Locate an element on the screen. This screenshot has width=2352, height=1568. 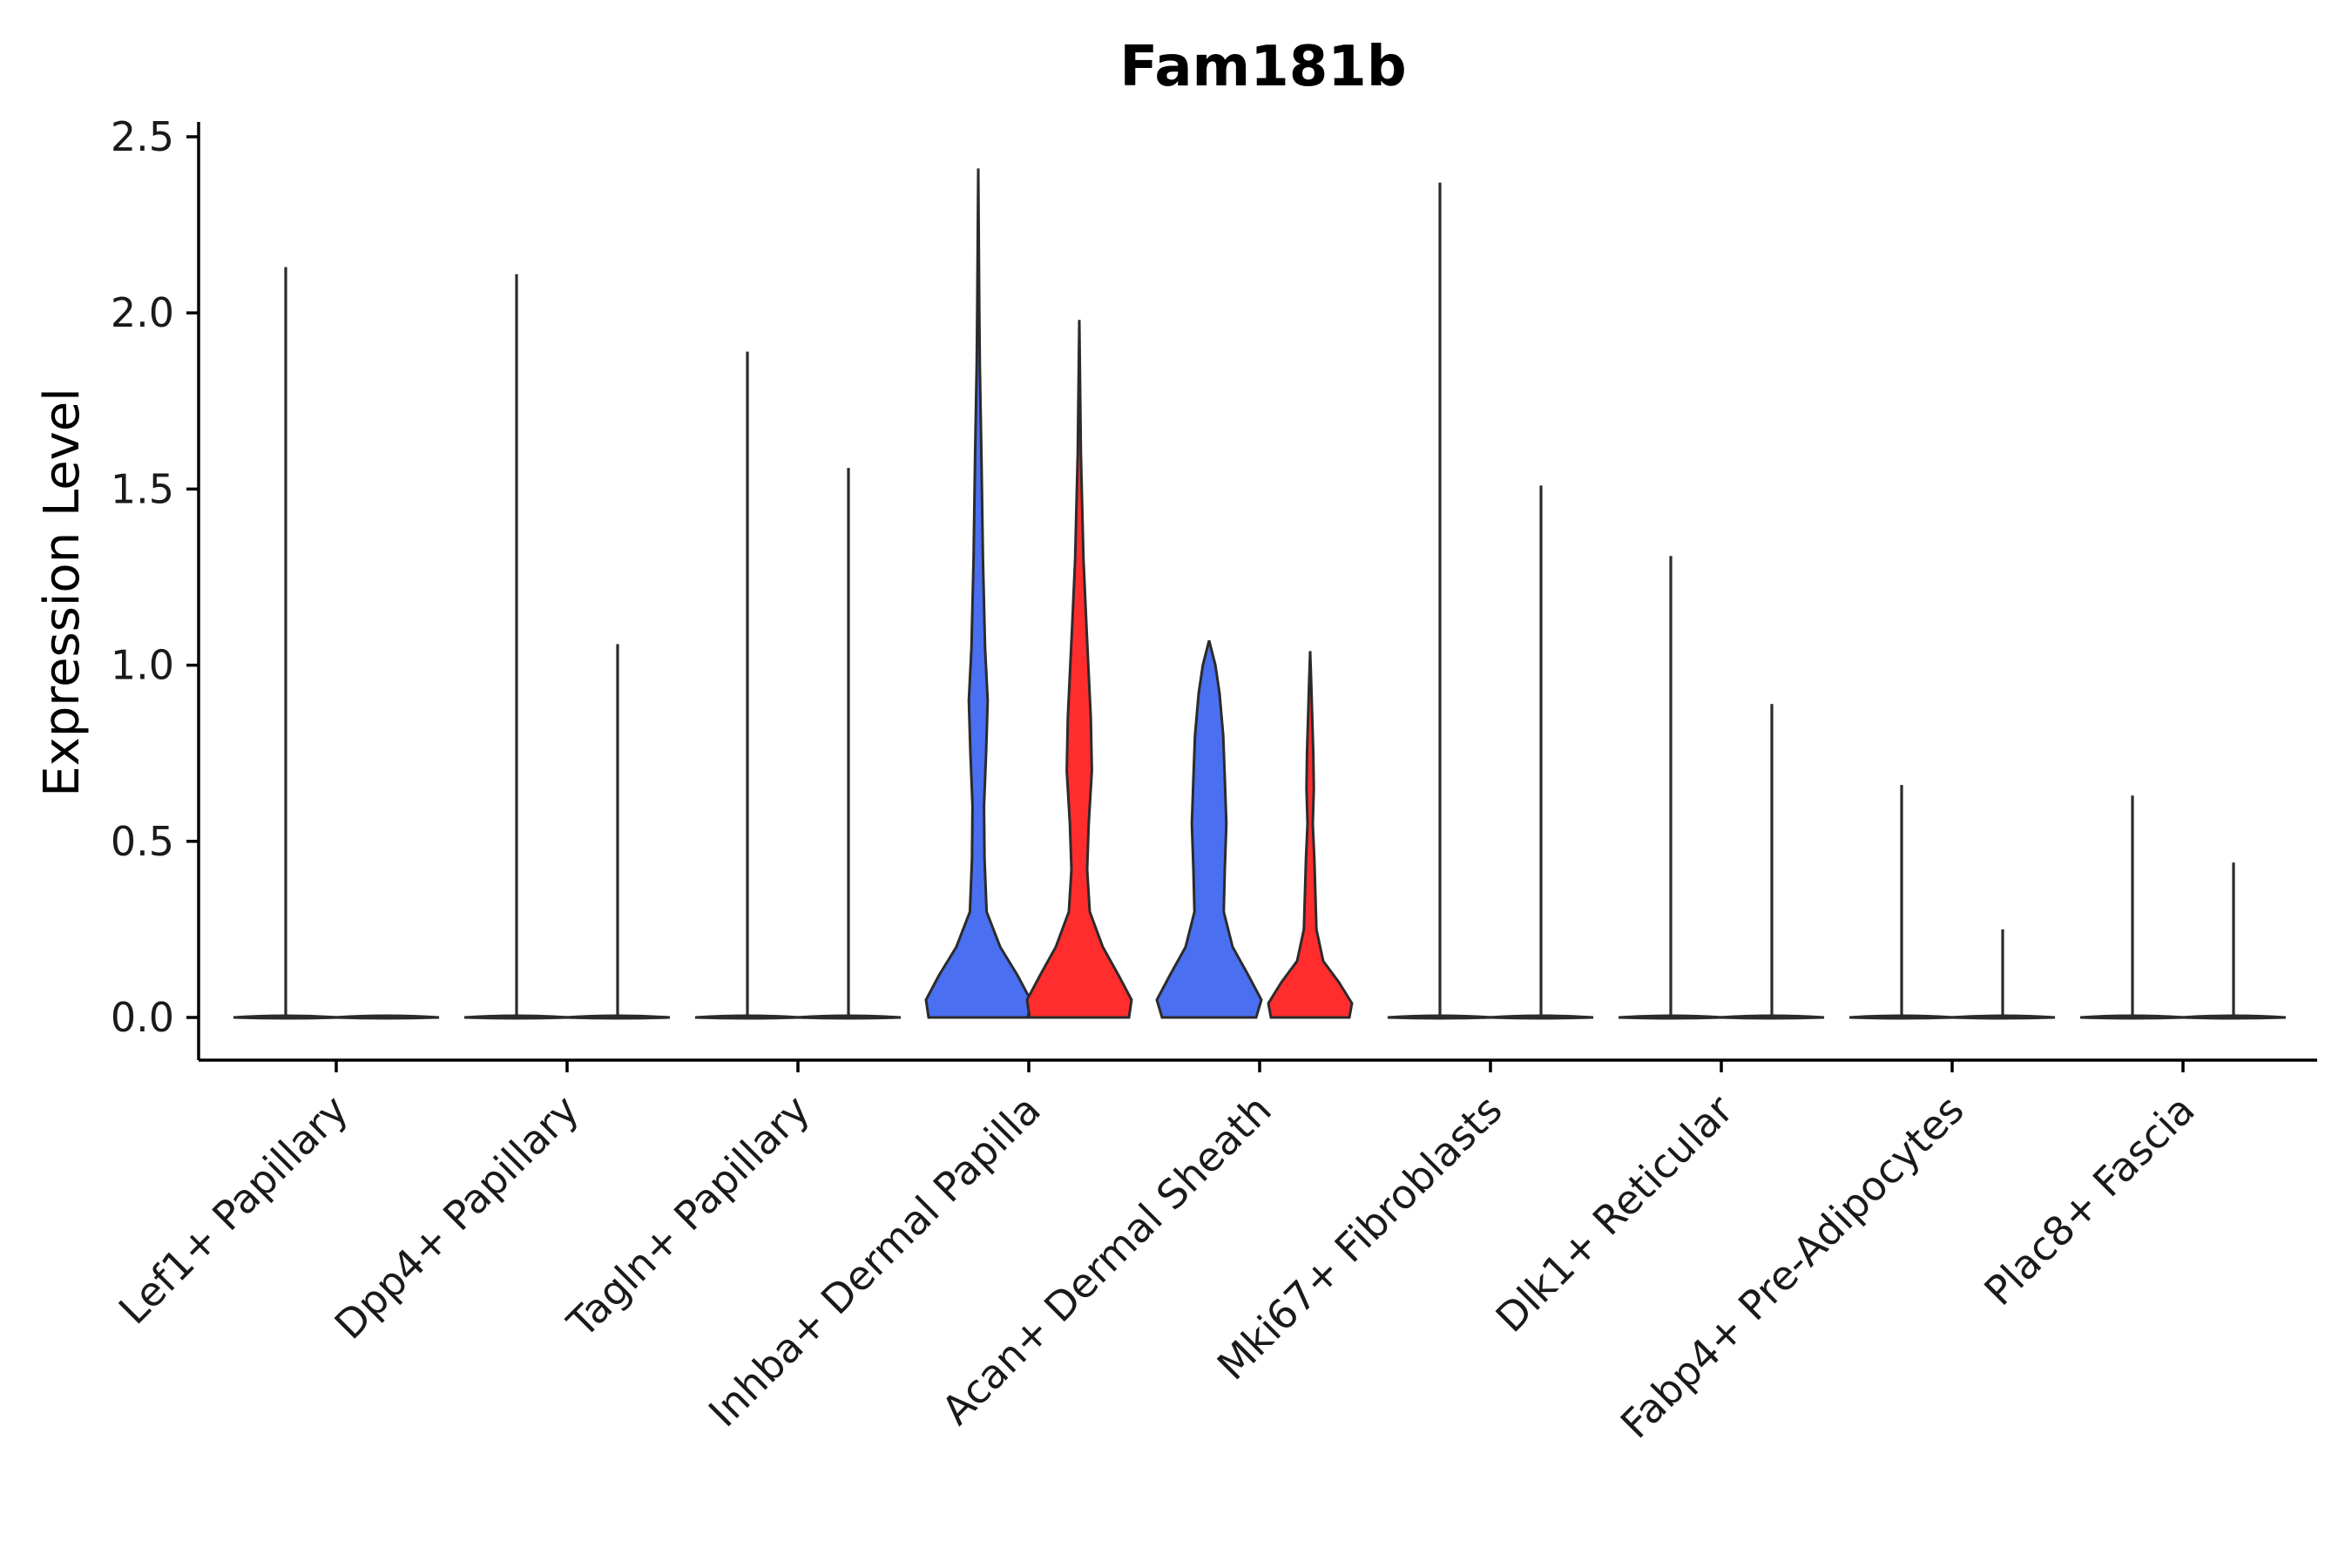
y-tick-label: 2.5 is located at coordinates (142, 136).